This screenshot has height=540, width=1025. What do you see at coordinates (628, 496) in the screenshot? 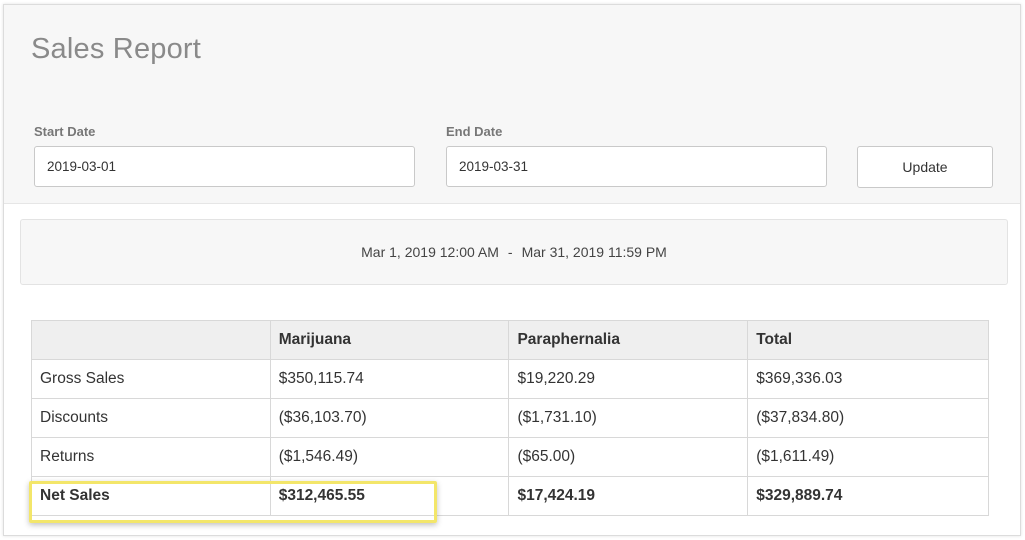
I see `table-cell: $17,424.19` at bounding box center [628, 496].